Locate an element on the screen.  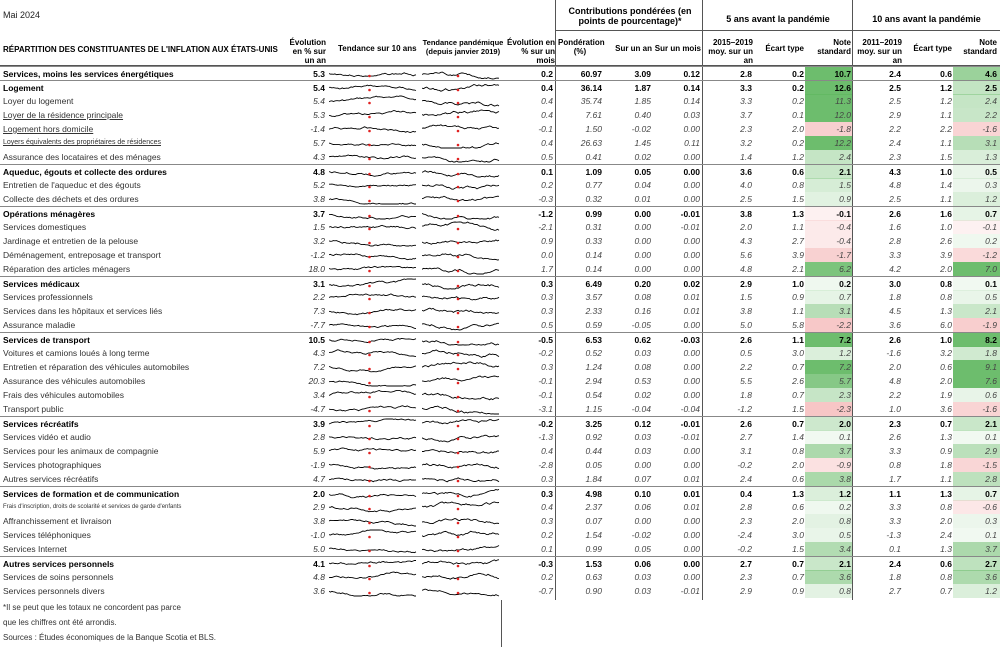
row-label: Affranchissement et livraison is located at coordinates (57, 521).